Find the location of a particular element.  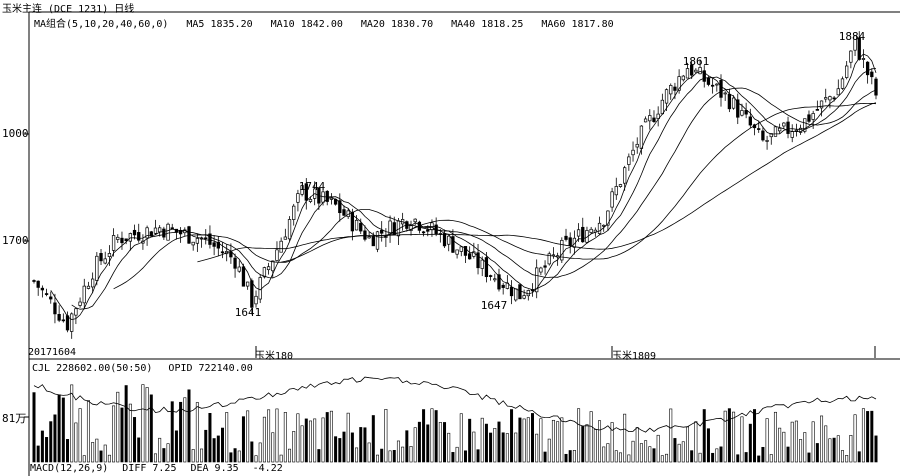

macd-dea: DEA 9.35 is located at coordinates (214, 468).